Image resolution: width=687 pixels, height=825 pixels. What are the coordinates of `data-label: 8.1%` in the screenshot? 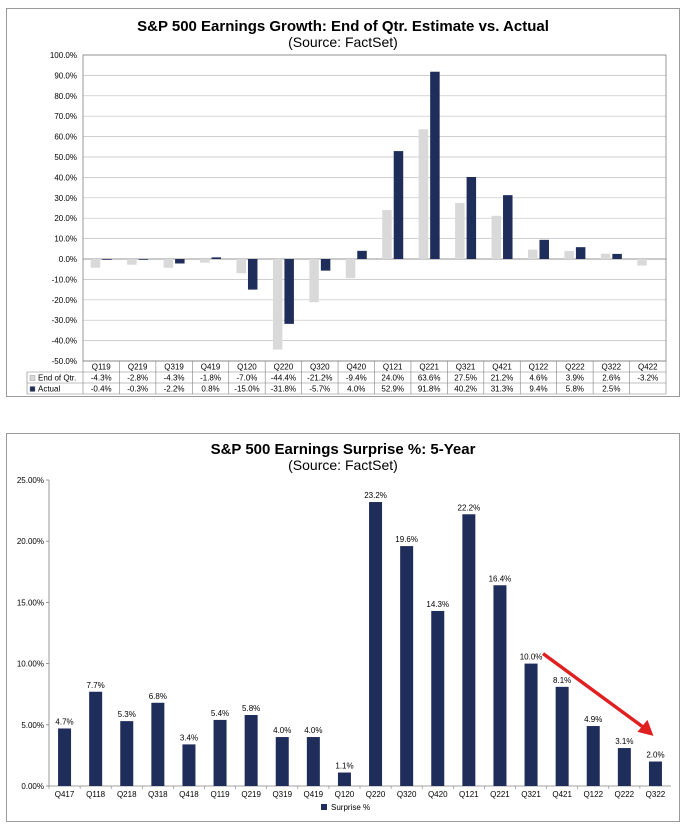 It's located at (562, 680).